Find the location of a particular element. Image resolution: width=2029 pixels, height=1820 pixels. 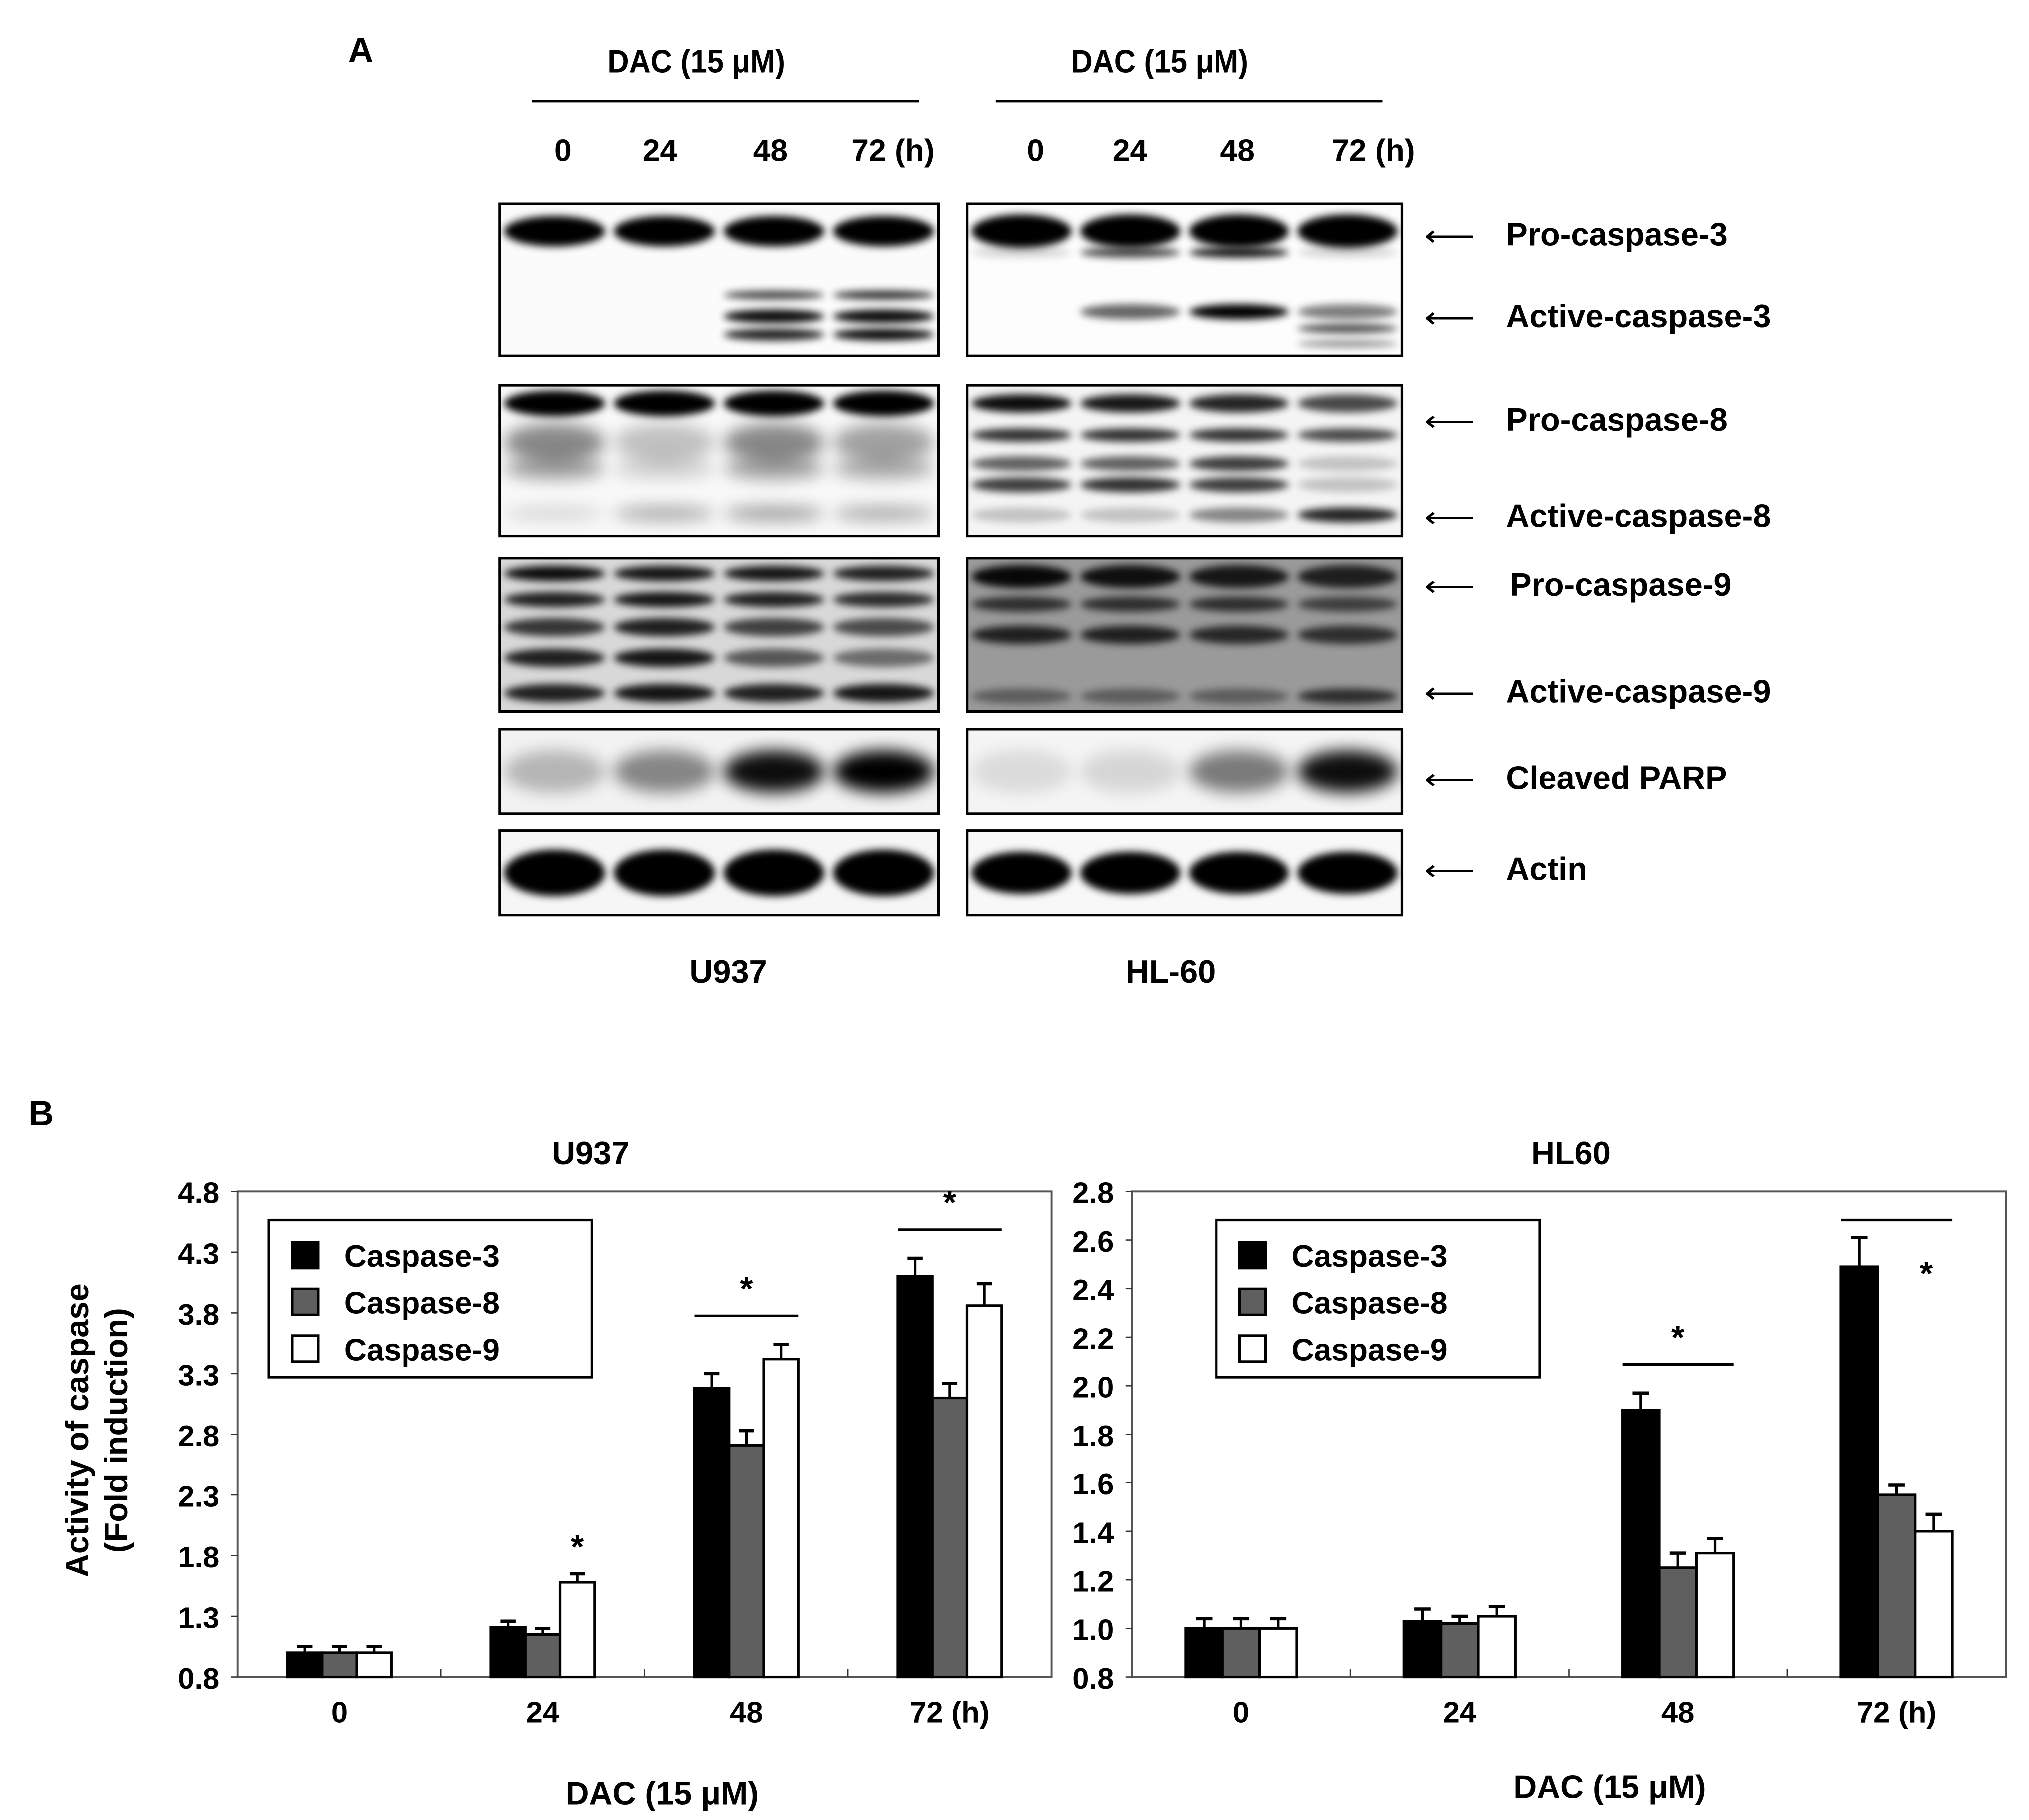

y-tick-label: 0.8 is located at coordinates (198, 1679).